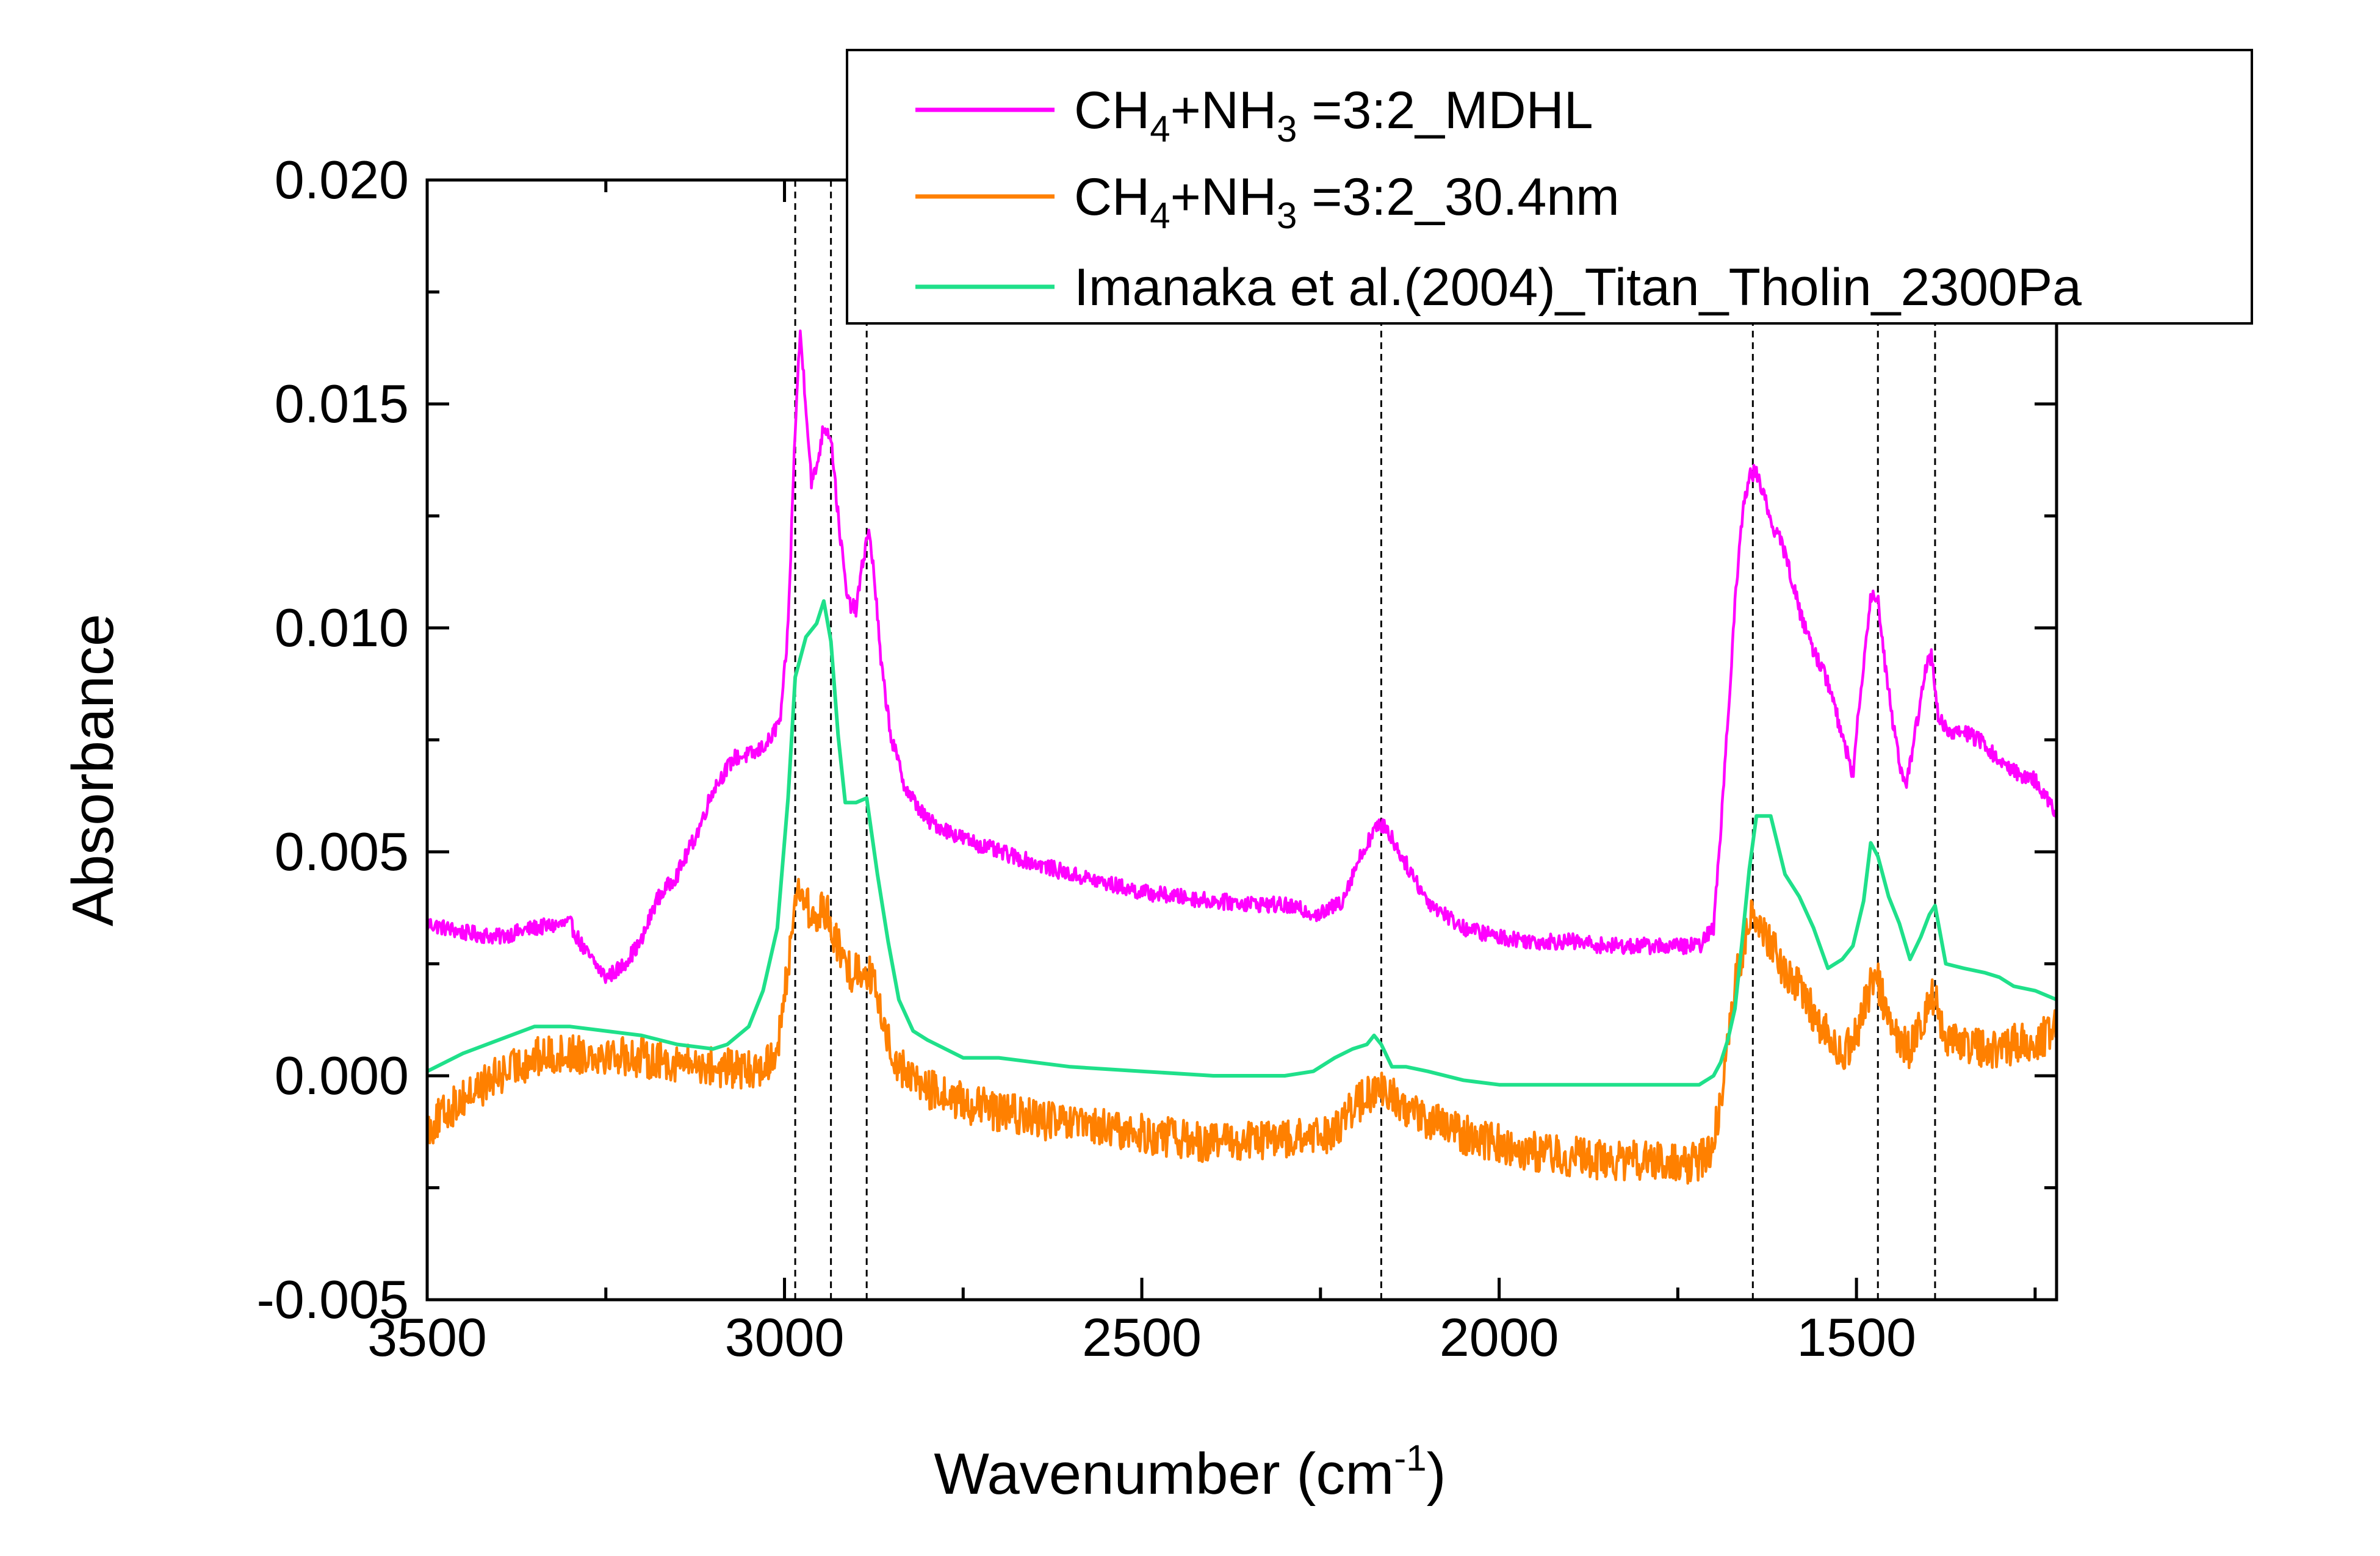  What do you see at coordinates (1347, 202) in the screenshot?
I see `legend-entry: CH4+NH3 =3:2_30.4nm` at bounding box center [1347, 202].